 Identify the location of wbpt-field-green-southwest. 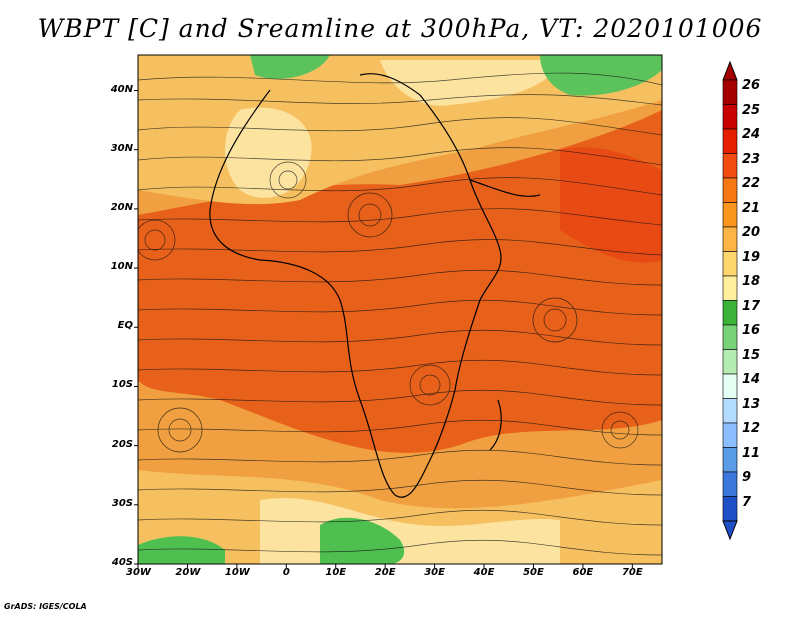
(181, 550).